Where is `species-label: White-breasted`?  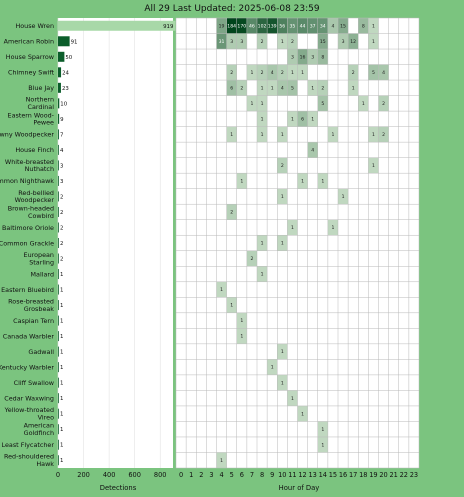
species-label: White-breasted is located at coordinates (29, 162).